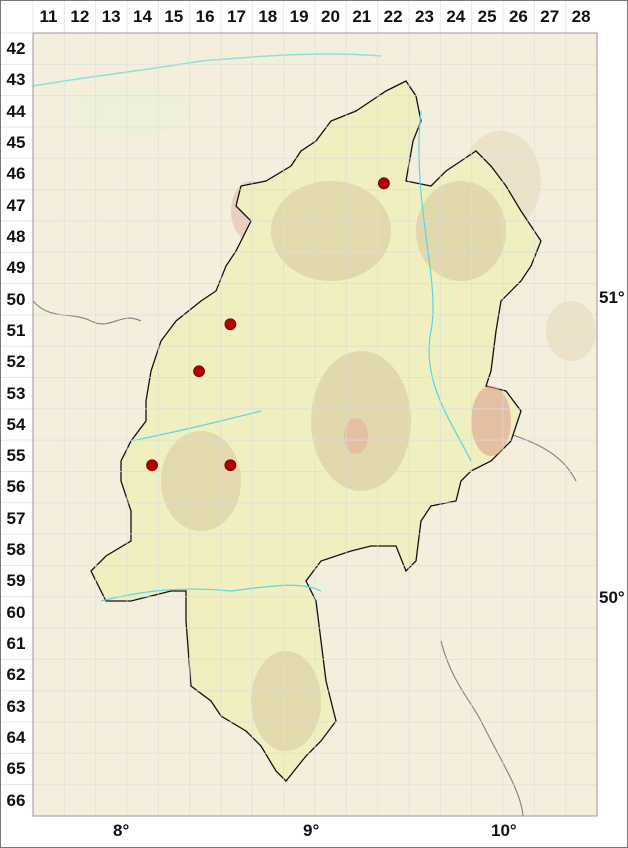  I want to click on column-label: 16, so click(205, 16).